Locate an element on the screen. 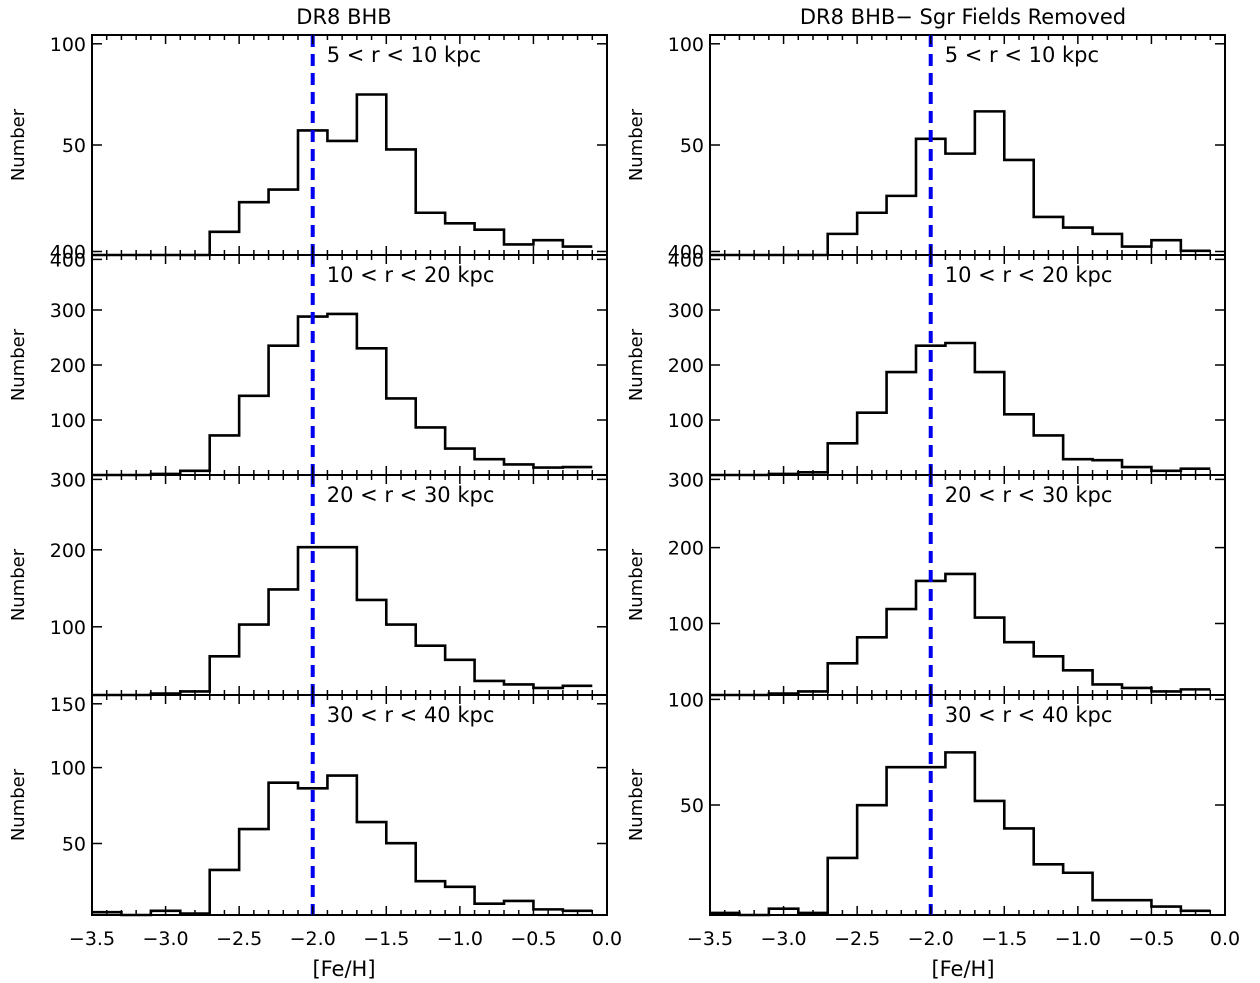  column-title: DR8 BHB is located at coordinates (343, 17).